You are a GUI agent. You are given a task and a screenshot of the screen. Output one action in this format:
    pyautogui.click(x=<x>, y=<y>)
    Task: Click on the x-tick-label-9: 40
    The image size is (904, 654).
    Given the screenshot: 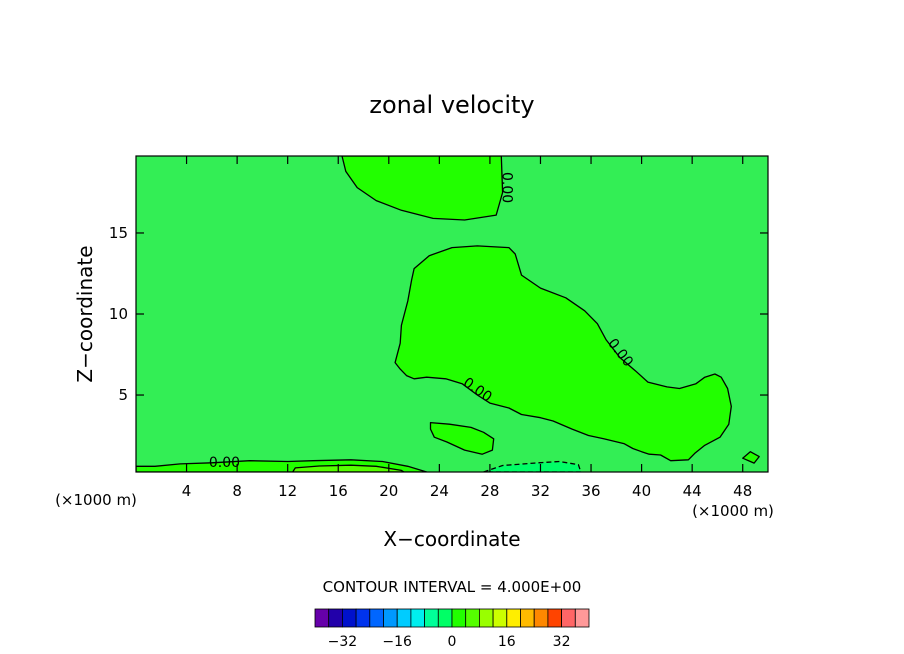 What is the action you would take?
    pyautogui.click(x=641, y=491)
    